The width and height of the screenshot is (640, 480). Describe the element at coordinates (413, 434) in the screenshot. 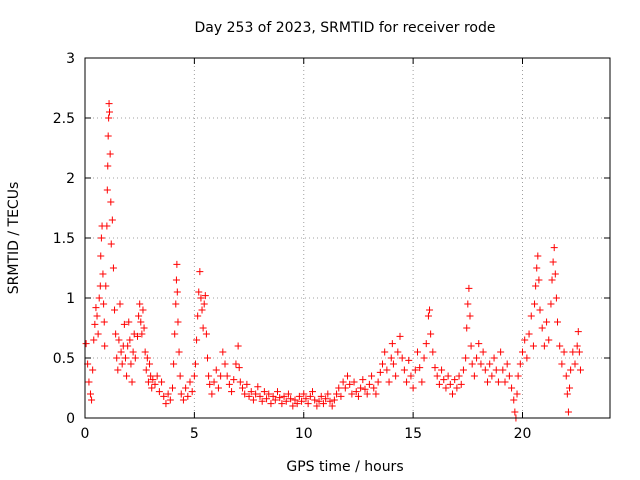

I see `x-tick-label: 15` at that location.